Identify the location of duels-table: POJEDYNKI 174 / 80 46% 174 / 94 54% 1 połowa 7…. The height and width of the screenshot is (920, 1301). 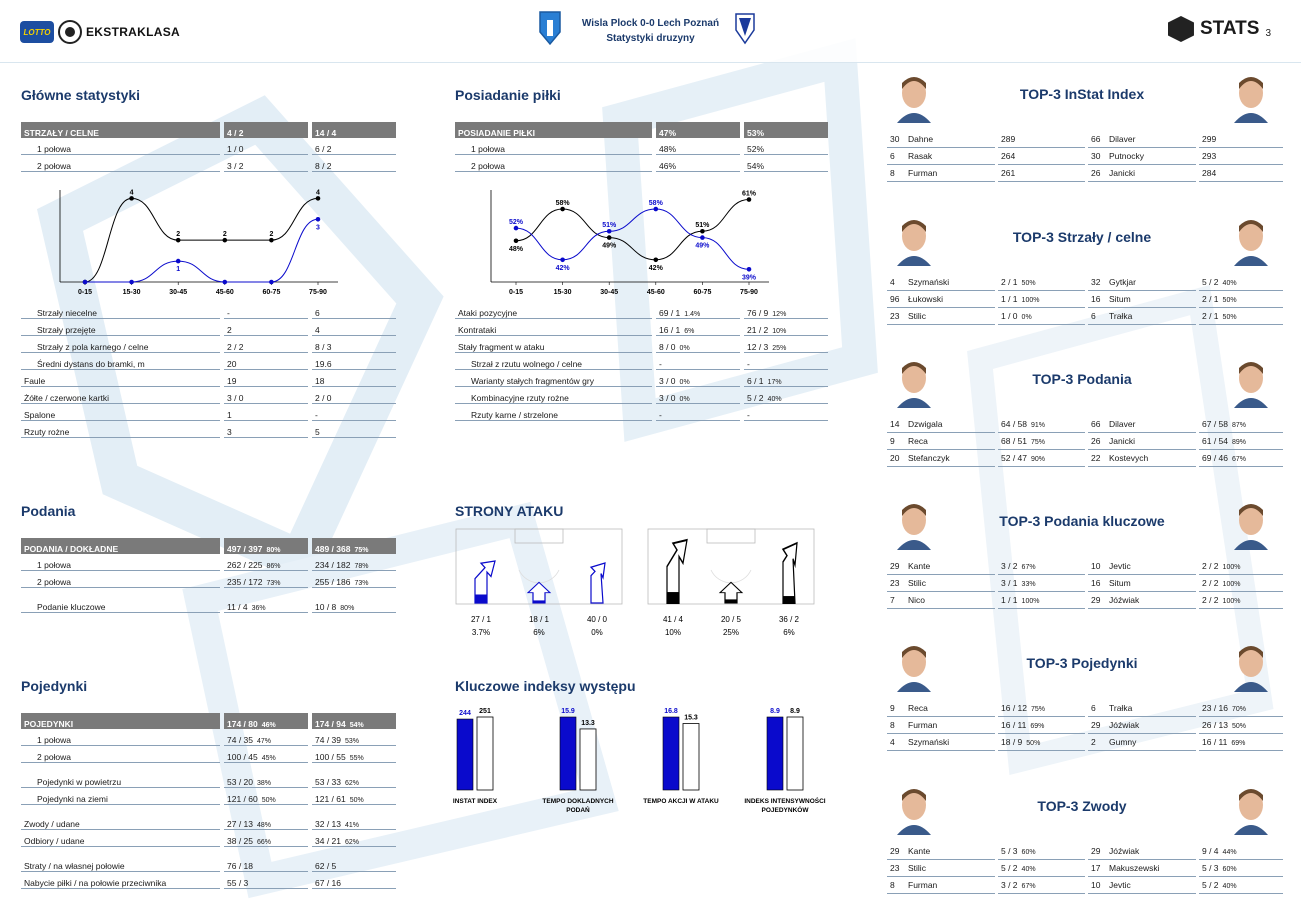
(208, 801).